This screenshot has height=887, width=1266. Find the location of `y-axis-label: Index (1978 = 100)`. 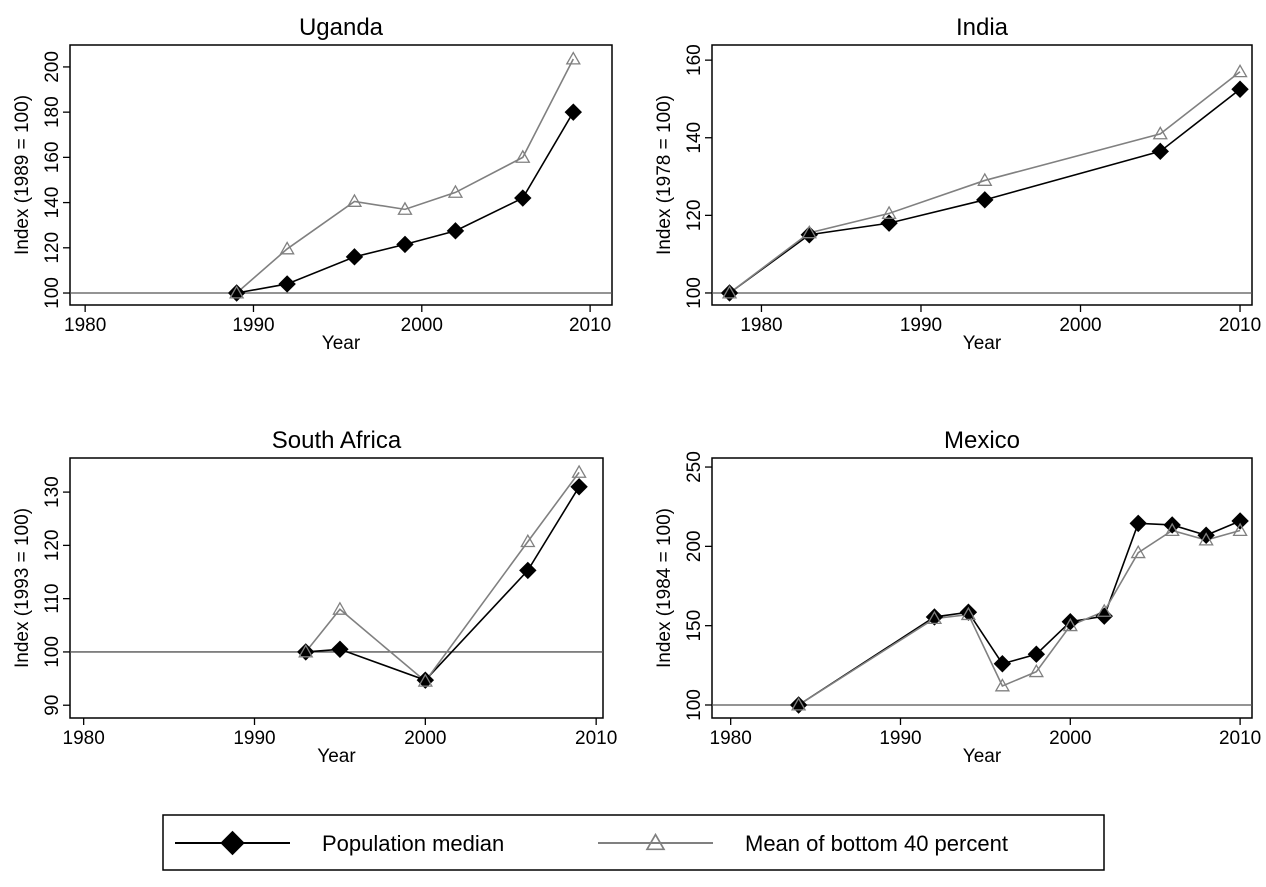

y-axis-label: Index (1978 = 100) is located at coordinates (664, 175).